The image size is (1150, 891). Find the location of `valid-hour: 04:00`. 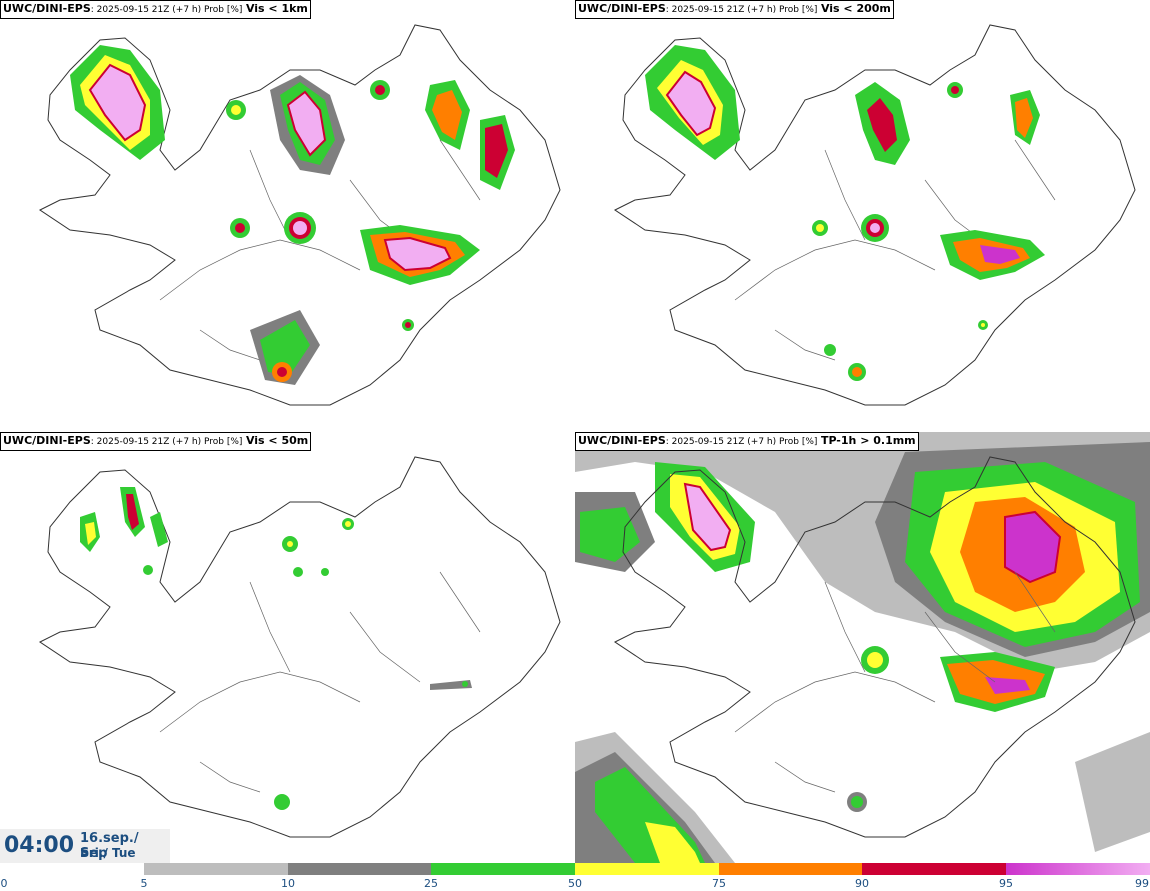

valid-hour: 04:00 is located at coordinates (39, 845).